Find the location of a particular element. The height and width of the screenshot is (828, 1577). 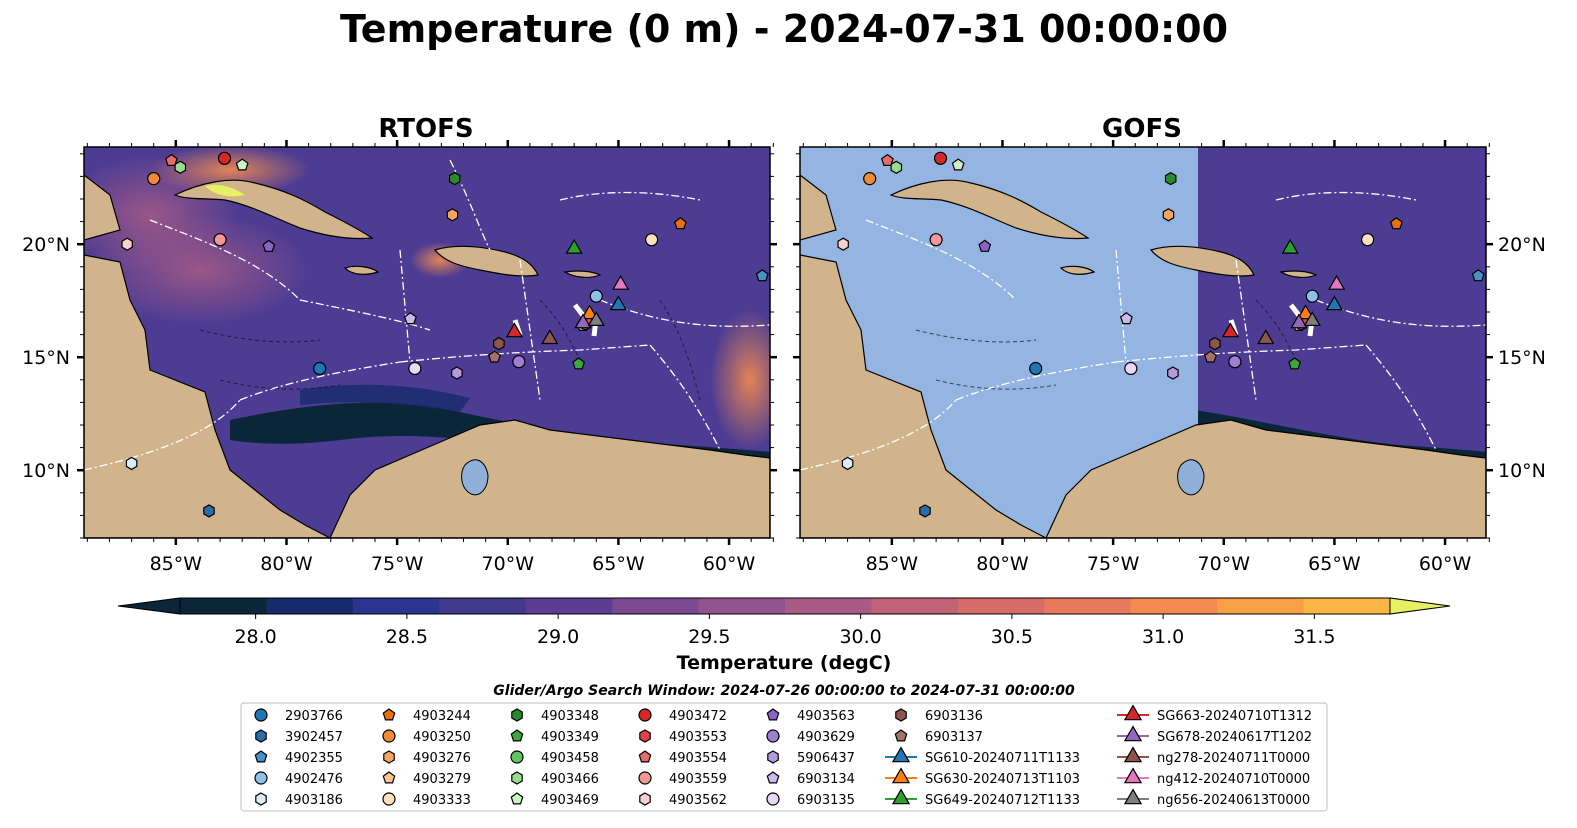

legend-label: 6903135 is located at coordinates (826, 800).